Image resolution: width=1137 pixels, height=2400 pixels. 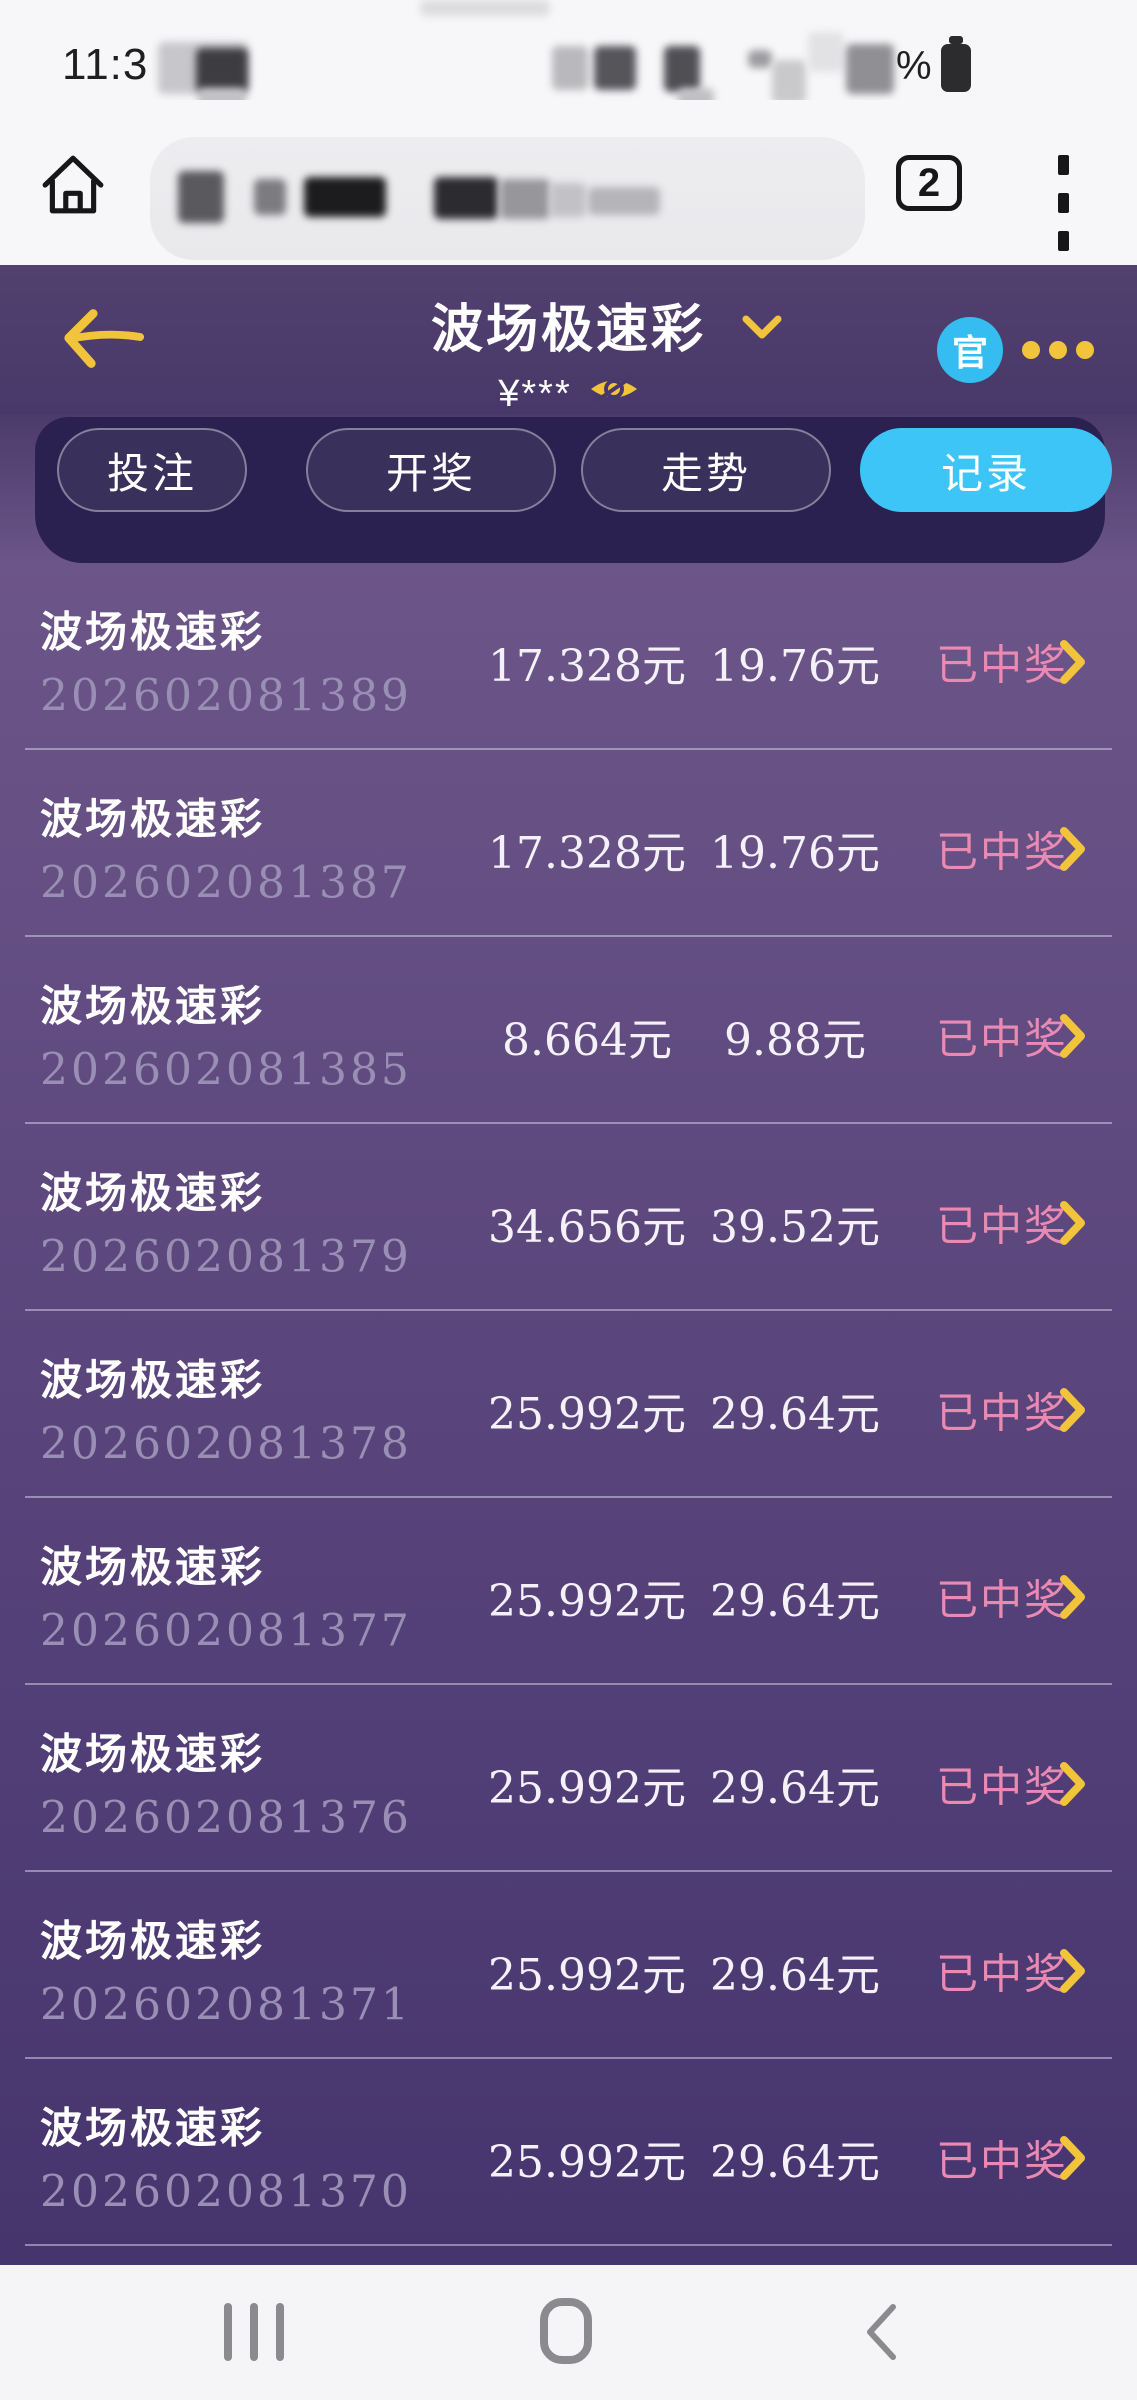 I want to click on battery-percent-text: %, so click(x=914, y=66).